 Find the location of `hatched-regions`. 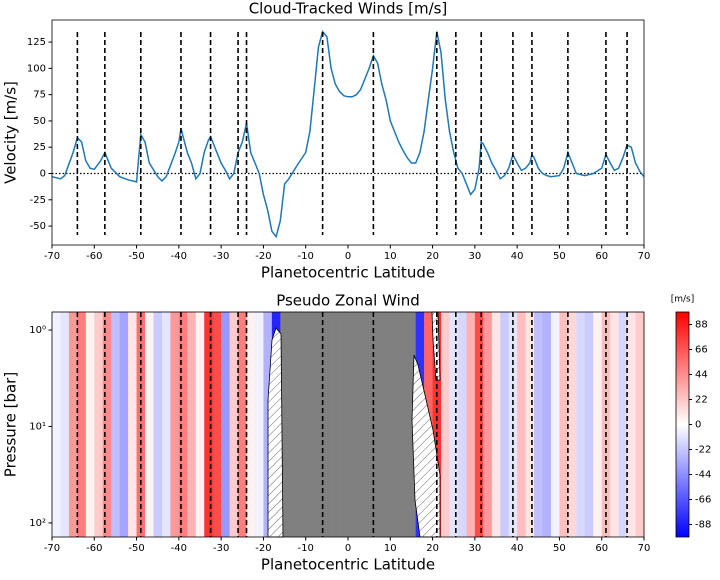

hatched-regions is located at coordinates (354, 424).